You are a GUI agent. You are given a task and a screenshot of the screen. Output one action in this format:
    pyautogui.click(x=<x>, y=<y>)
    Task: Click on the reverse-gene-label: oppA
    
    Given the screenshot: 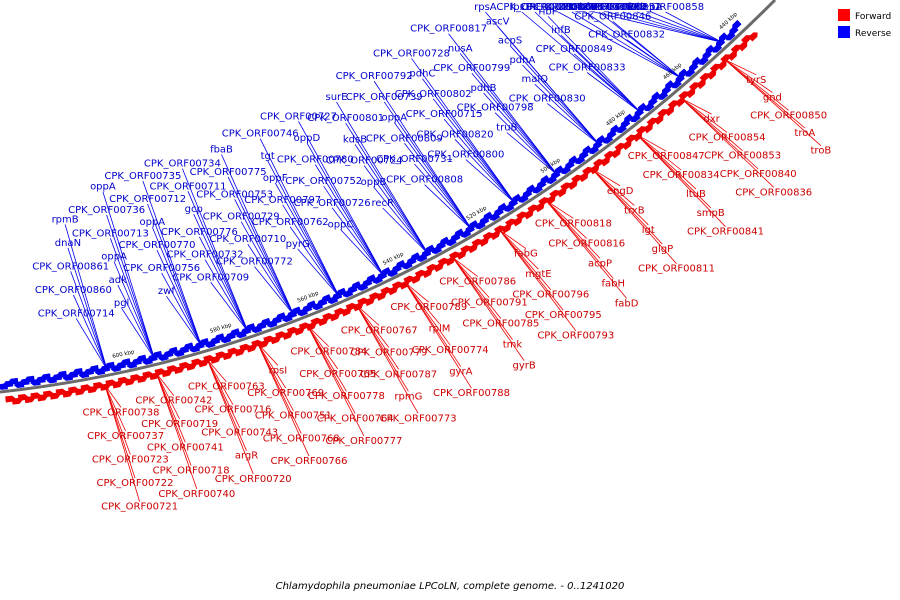 What is the action you would take?
    pyautogui.click(x=152, y=222)
    